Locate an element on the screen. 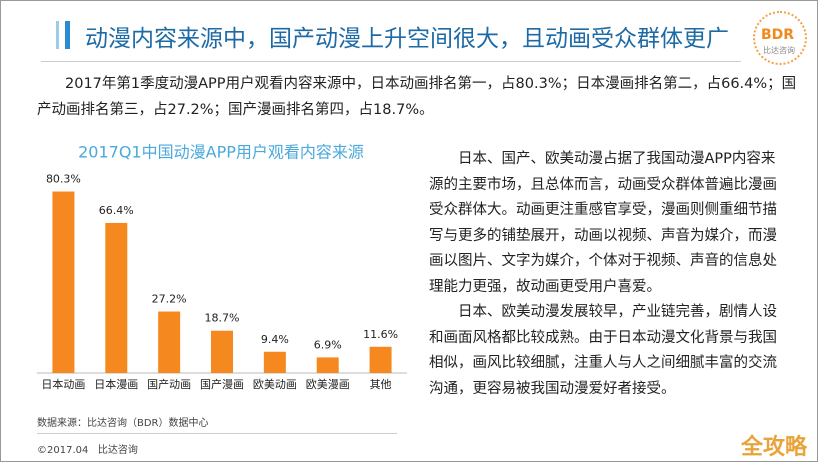  logo: BDR is located at coordinates (778, 35).